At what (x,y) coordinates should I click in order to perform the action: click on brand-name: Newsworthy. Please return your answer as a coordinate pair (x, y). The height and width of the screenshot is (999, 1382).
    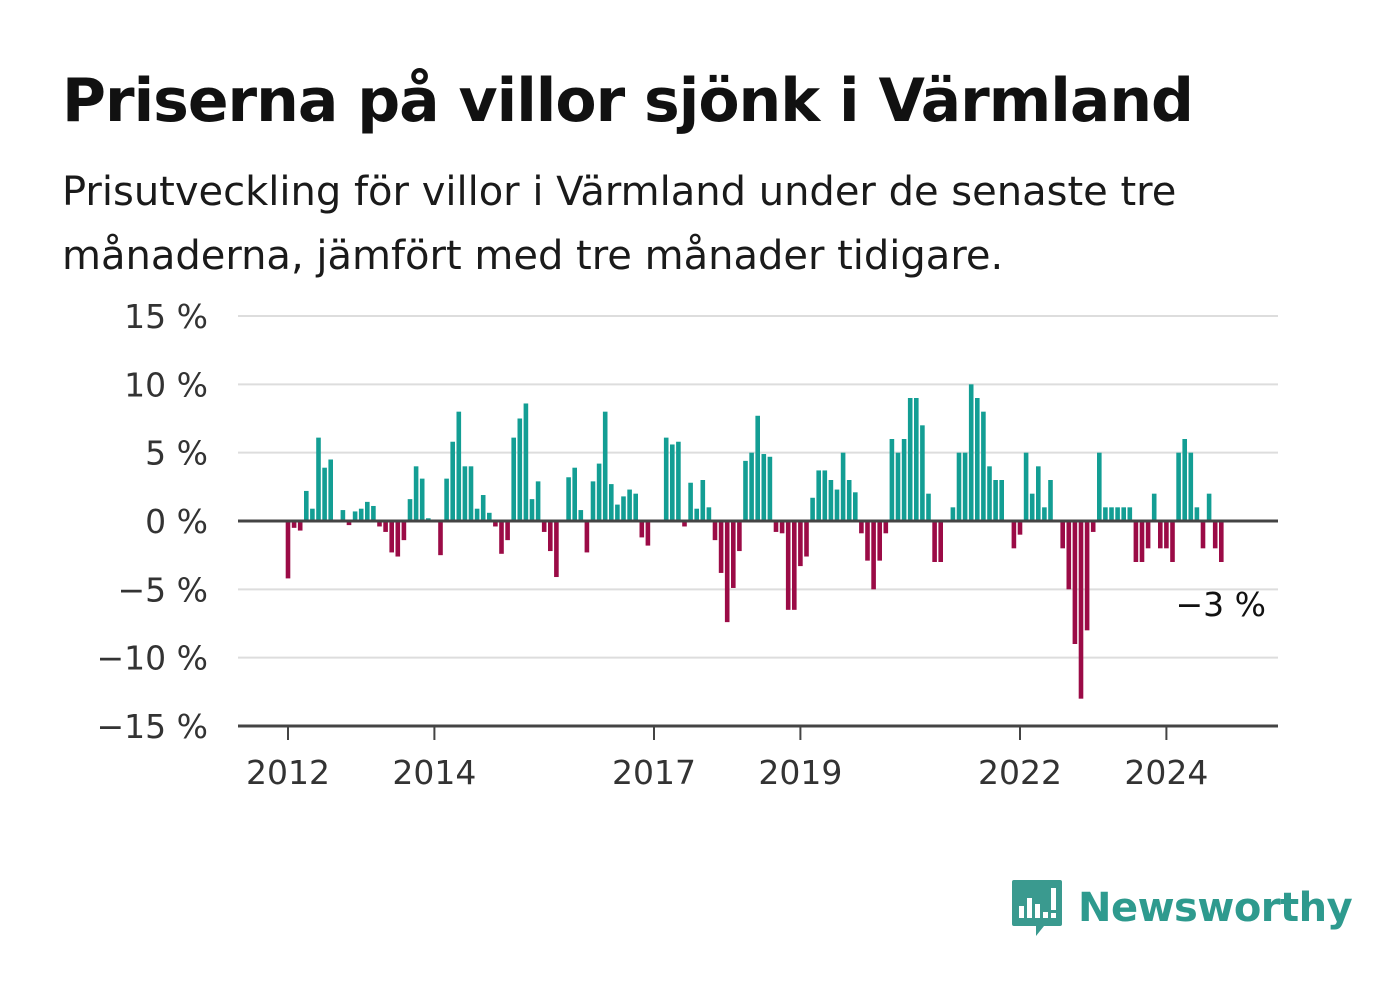
    Looking at the image, I should click on (1215, 908).